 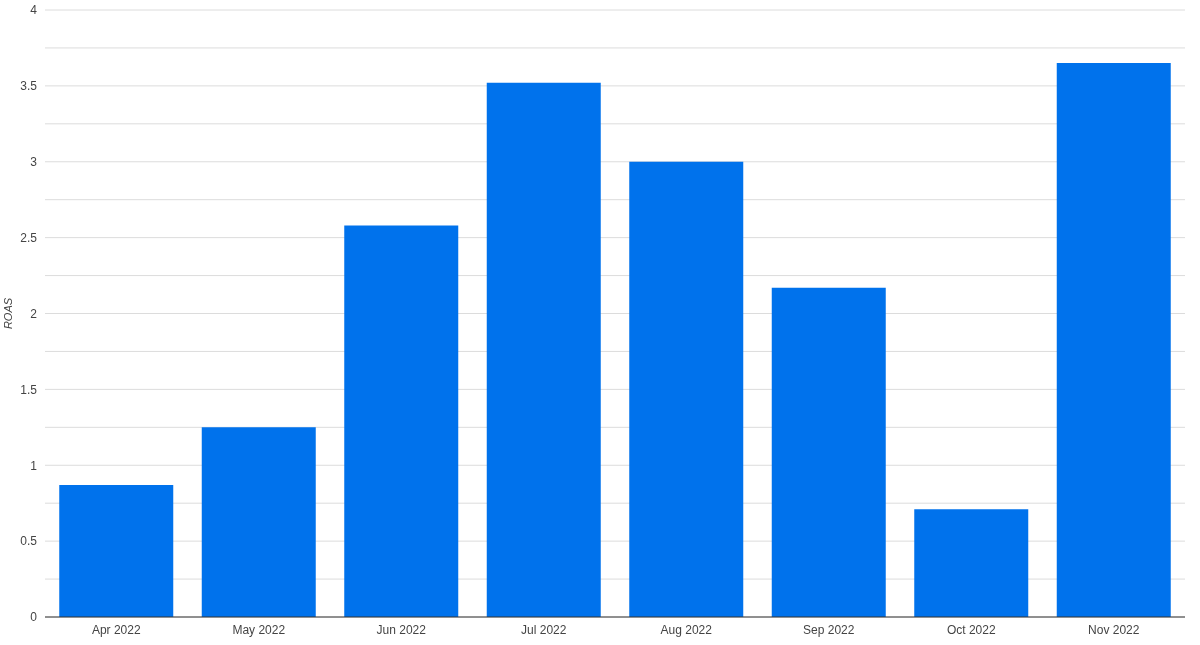 What do you see at coordinates (829, 629) in the screenshot?
I see `x-tick-label: Sep 2022` at bounding box center [829, 629].